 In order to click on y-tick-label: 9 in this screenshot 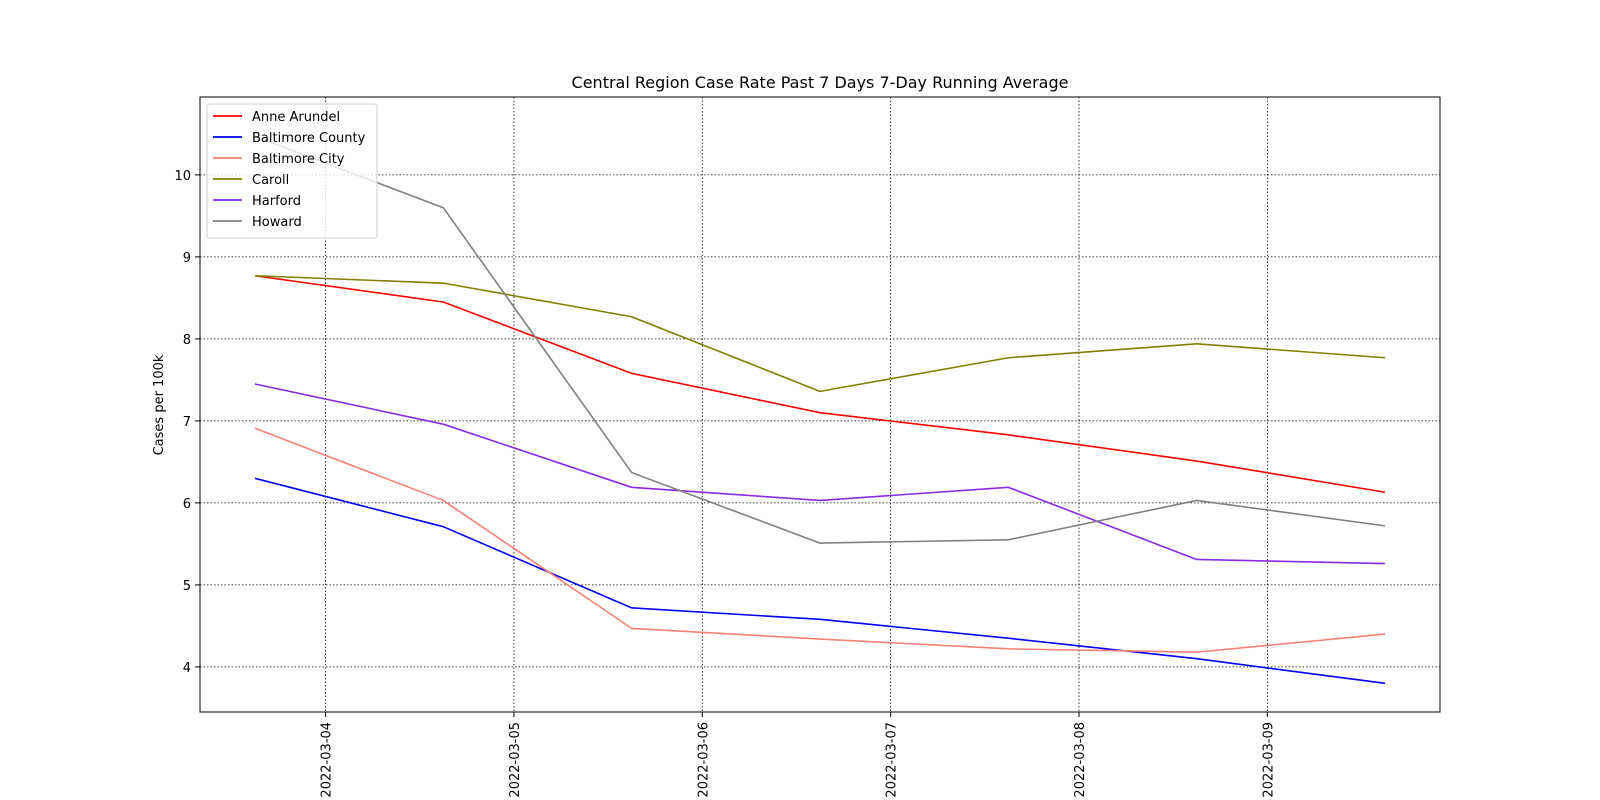, I will do `click(187, 258)`.